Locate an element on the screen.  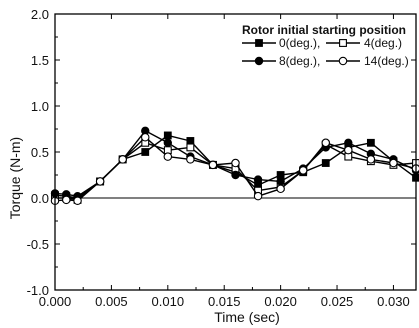
x-tick-label: 0.020 is located at coordinates (280, 301).